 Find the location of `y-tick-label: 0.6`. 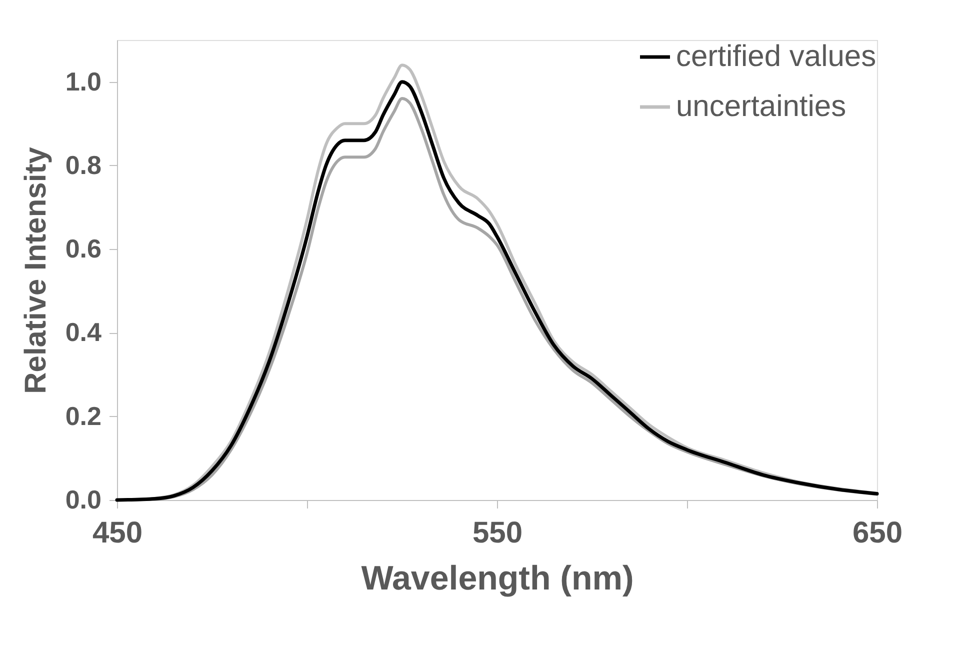

y-tick-label: 0.6 is located at coordinates (83, 249).